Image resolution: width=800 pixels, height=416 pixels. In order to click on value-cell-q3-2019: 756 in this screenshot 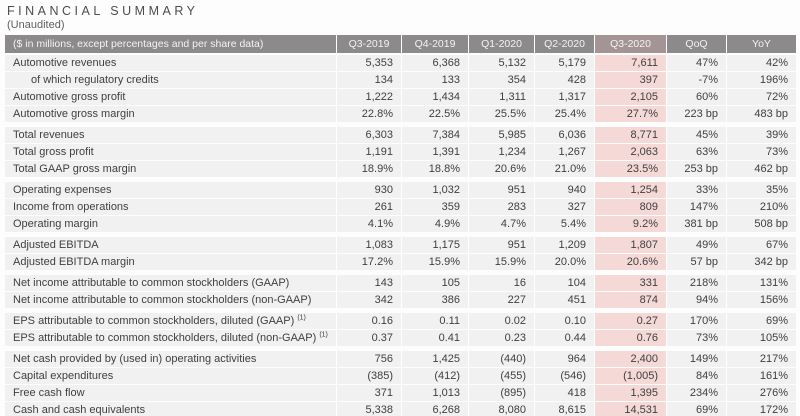, I will do `click(368, 359)`.